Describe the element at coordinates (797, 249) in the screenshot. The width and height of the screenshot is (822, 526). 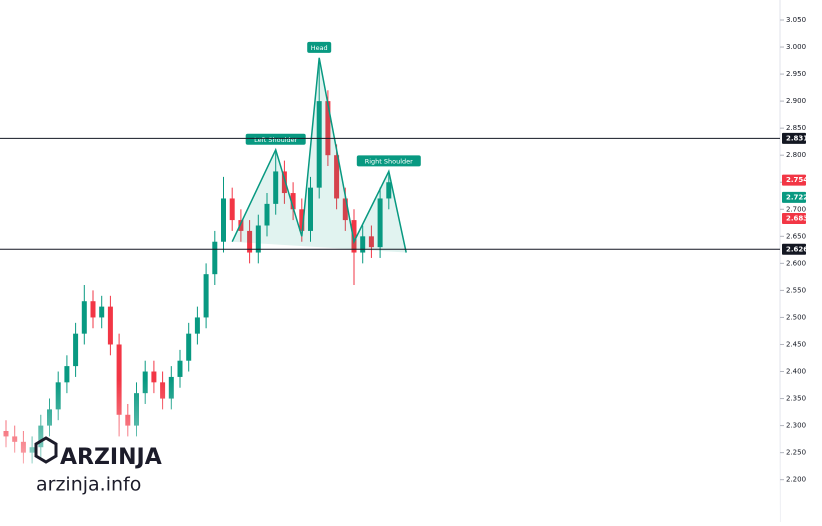
I see `price-label: 2.626` at that location.